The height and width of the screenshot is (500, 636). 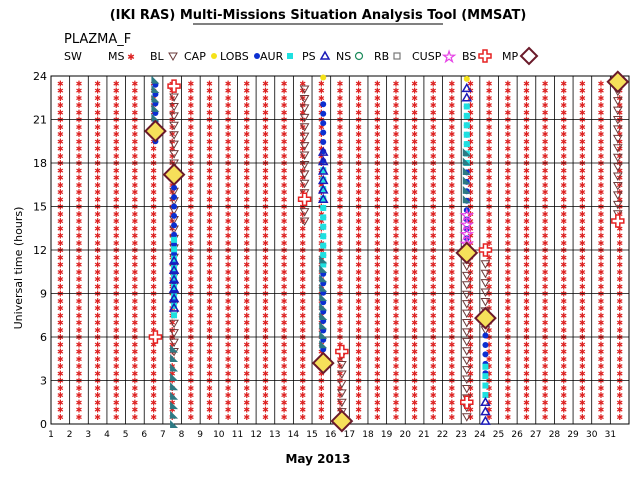 I want to click on x-tick-label: 11, so click(x=237, y=435).